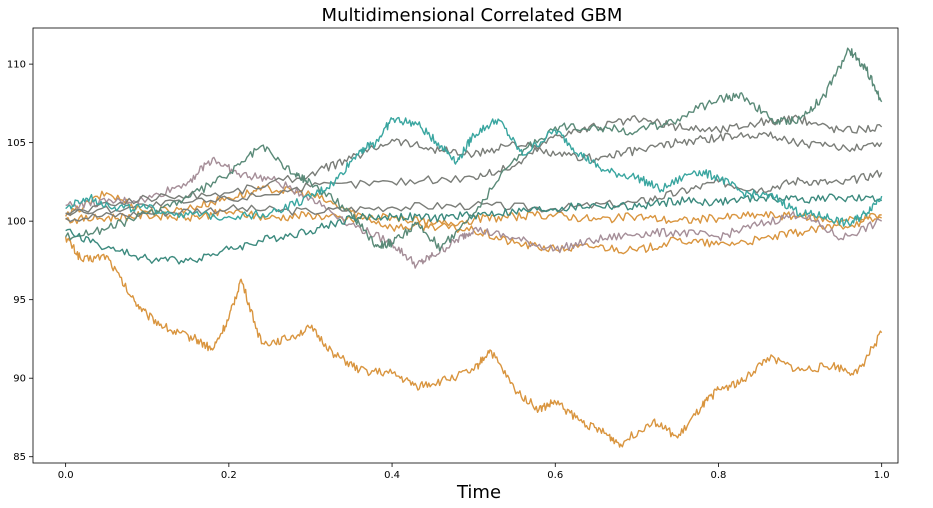 The image size is (933, 508). Describe the element at coordinates (16, 65) in the screenshot. I see `y-tick-label: 110` at that location.